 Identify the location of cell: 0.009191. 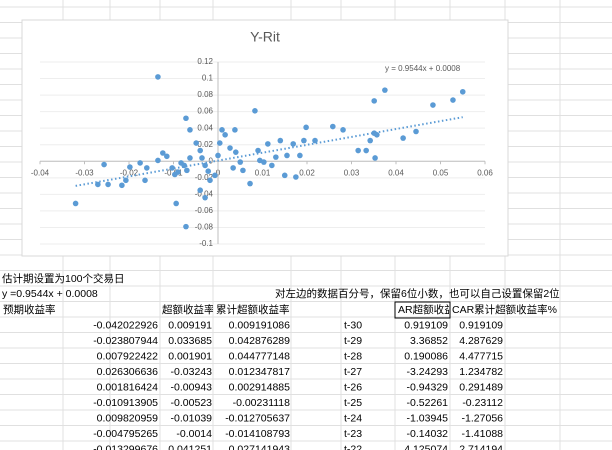
(190, 325).